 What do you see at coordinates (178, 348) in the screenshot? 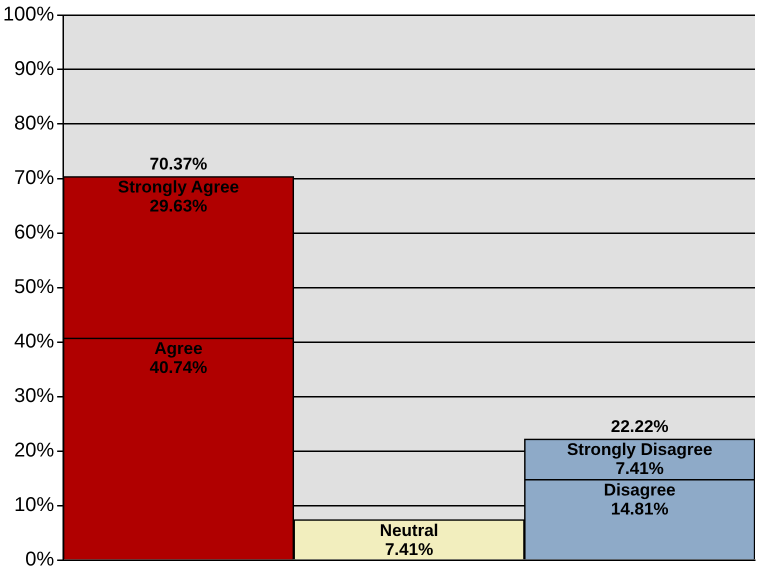
I see `series-label: Agree` at bounding box center [178, 348].